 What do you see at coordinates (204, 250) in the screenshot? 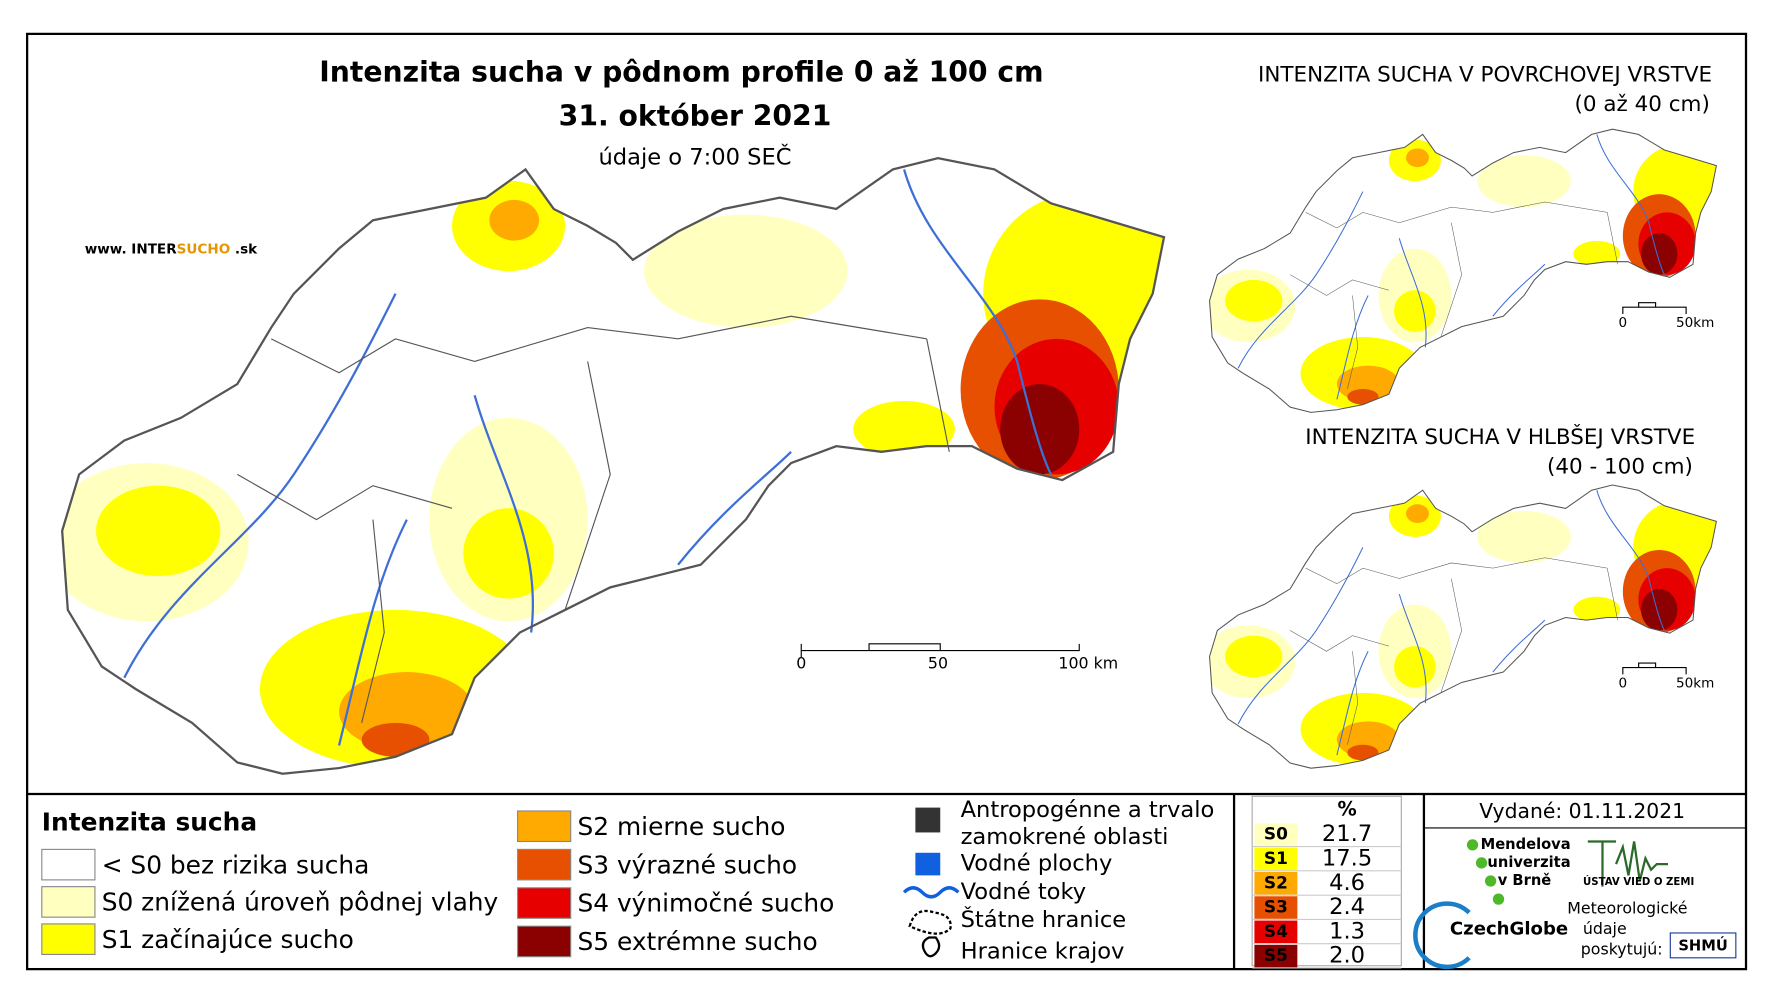
I see `logo-text: SUCHO` at bounding box center [204, 250].